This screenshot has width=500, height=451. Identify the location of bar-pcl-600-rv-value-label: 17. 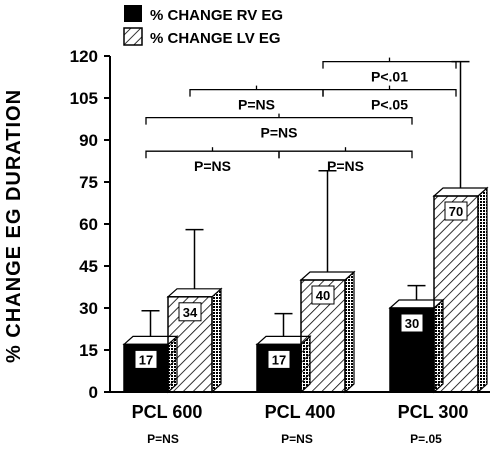
(146, 359).